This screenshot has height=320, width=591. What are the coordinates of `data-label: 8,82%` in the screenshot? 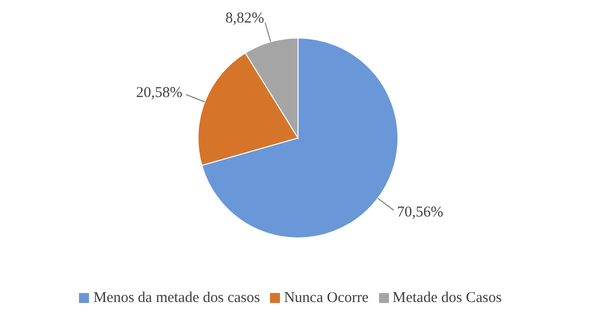 It's located at (244, 18).